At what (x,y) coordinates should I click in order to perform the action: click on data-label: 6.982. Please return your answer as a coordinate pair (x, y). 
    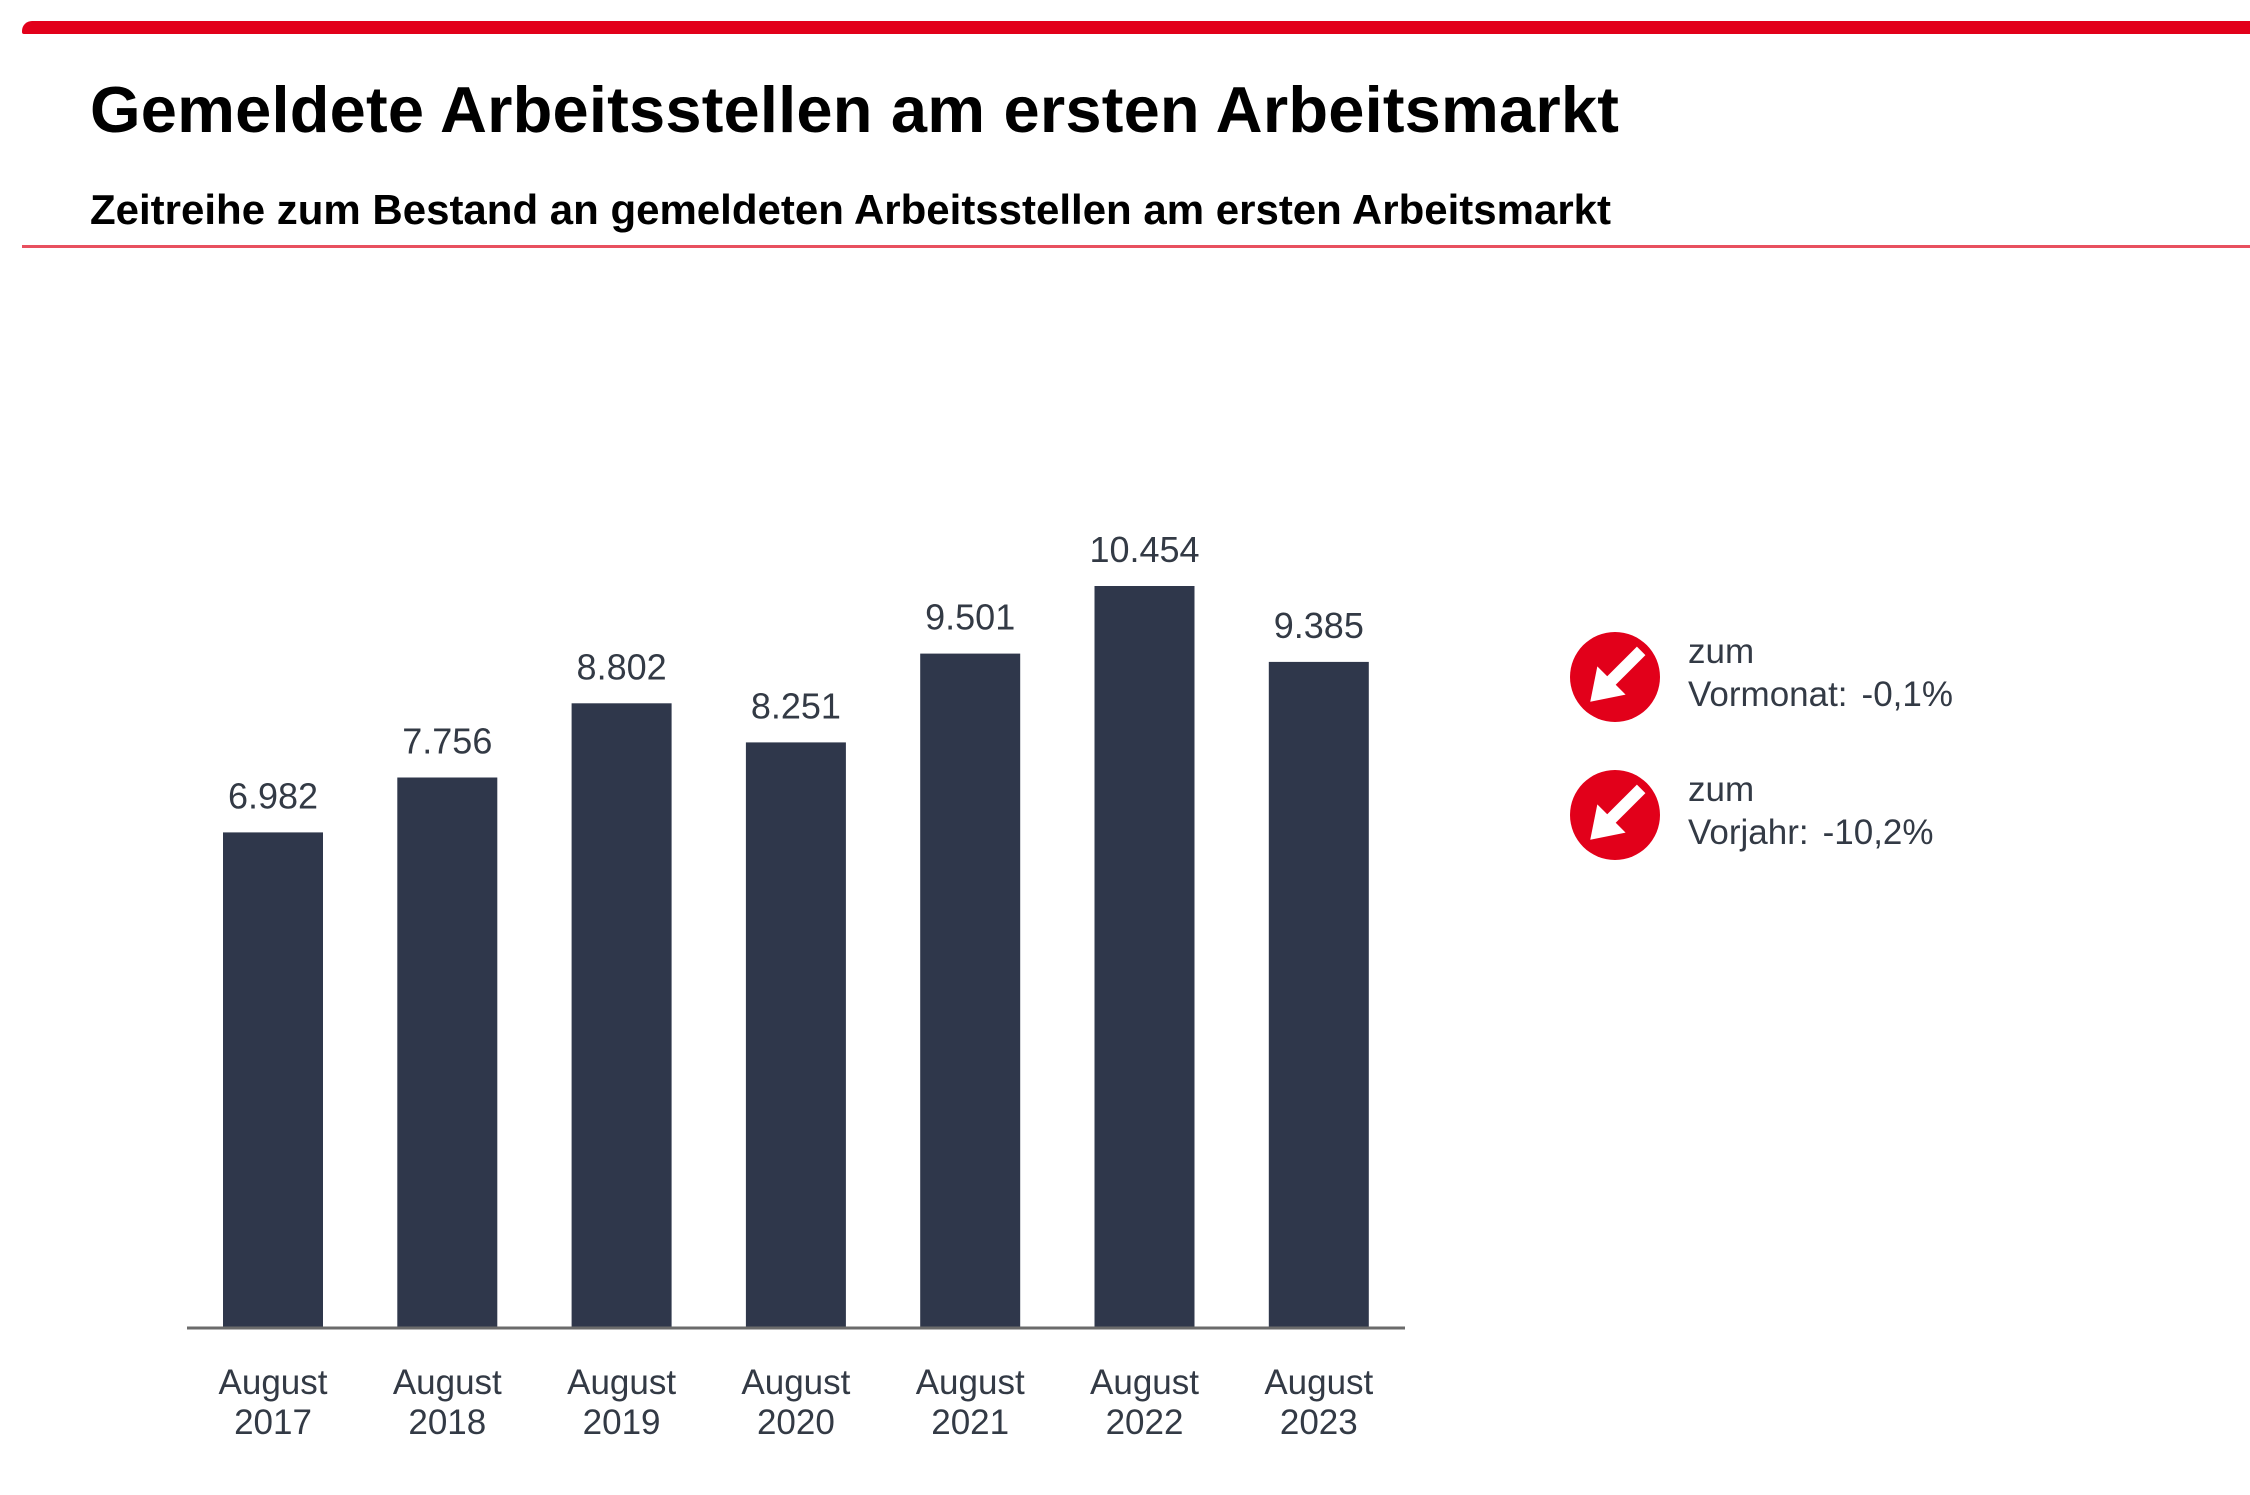
    Looking at the image, I should click on (273, 795).